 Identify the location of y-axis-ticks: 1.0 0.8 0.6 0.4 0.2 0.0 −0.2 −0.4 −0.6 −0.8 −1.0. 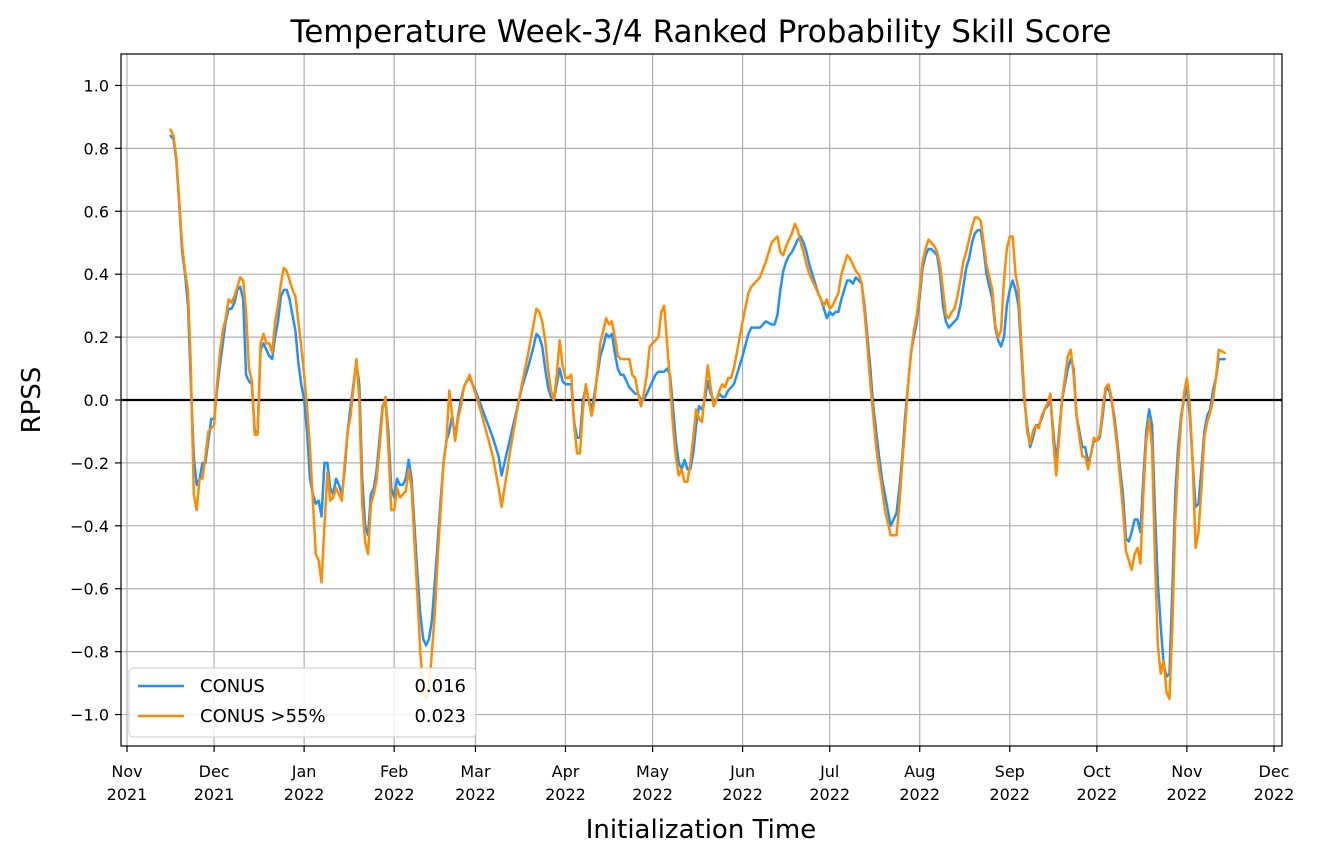
(95, 400).